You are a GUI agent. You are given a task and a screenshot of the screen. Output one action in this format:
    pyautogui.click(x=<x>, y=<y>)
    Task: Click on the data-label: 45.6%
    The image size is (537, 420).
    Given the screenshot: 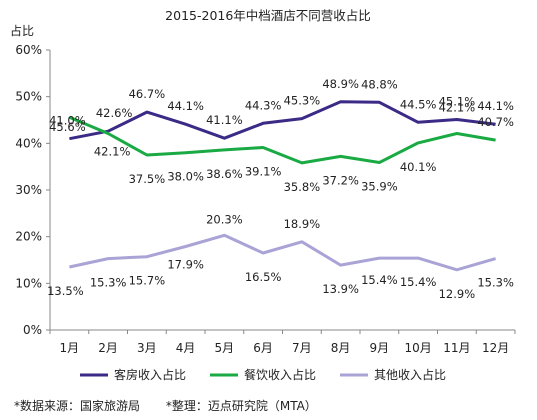 What is the action you would take?
    pyautogui.click(x=67, y=127)
    